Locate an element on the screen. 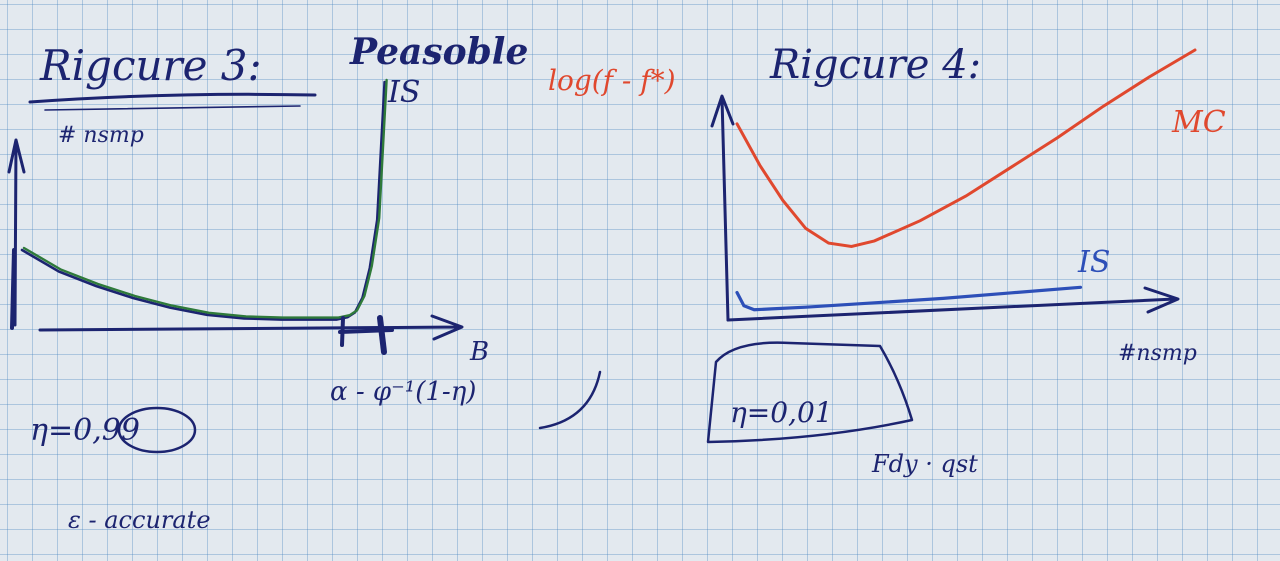  threshold-marker is located at coordinates (382, 335).